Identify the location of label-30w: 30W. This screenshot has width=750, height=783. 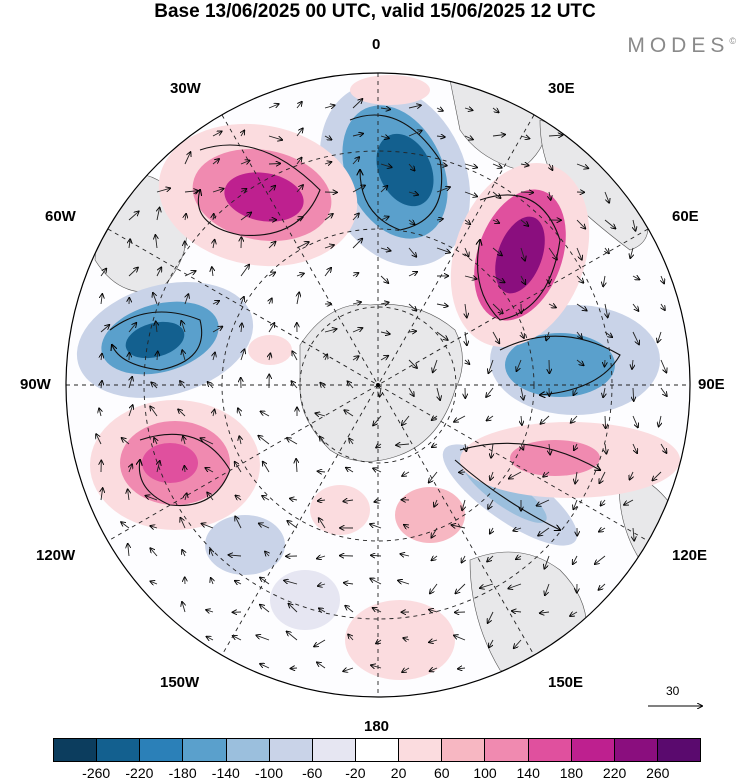
(185, 88).